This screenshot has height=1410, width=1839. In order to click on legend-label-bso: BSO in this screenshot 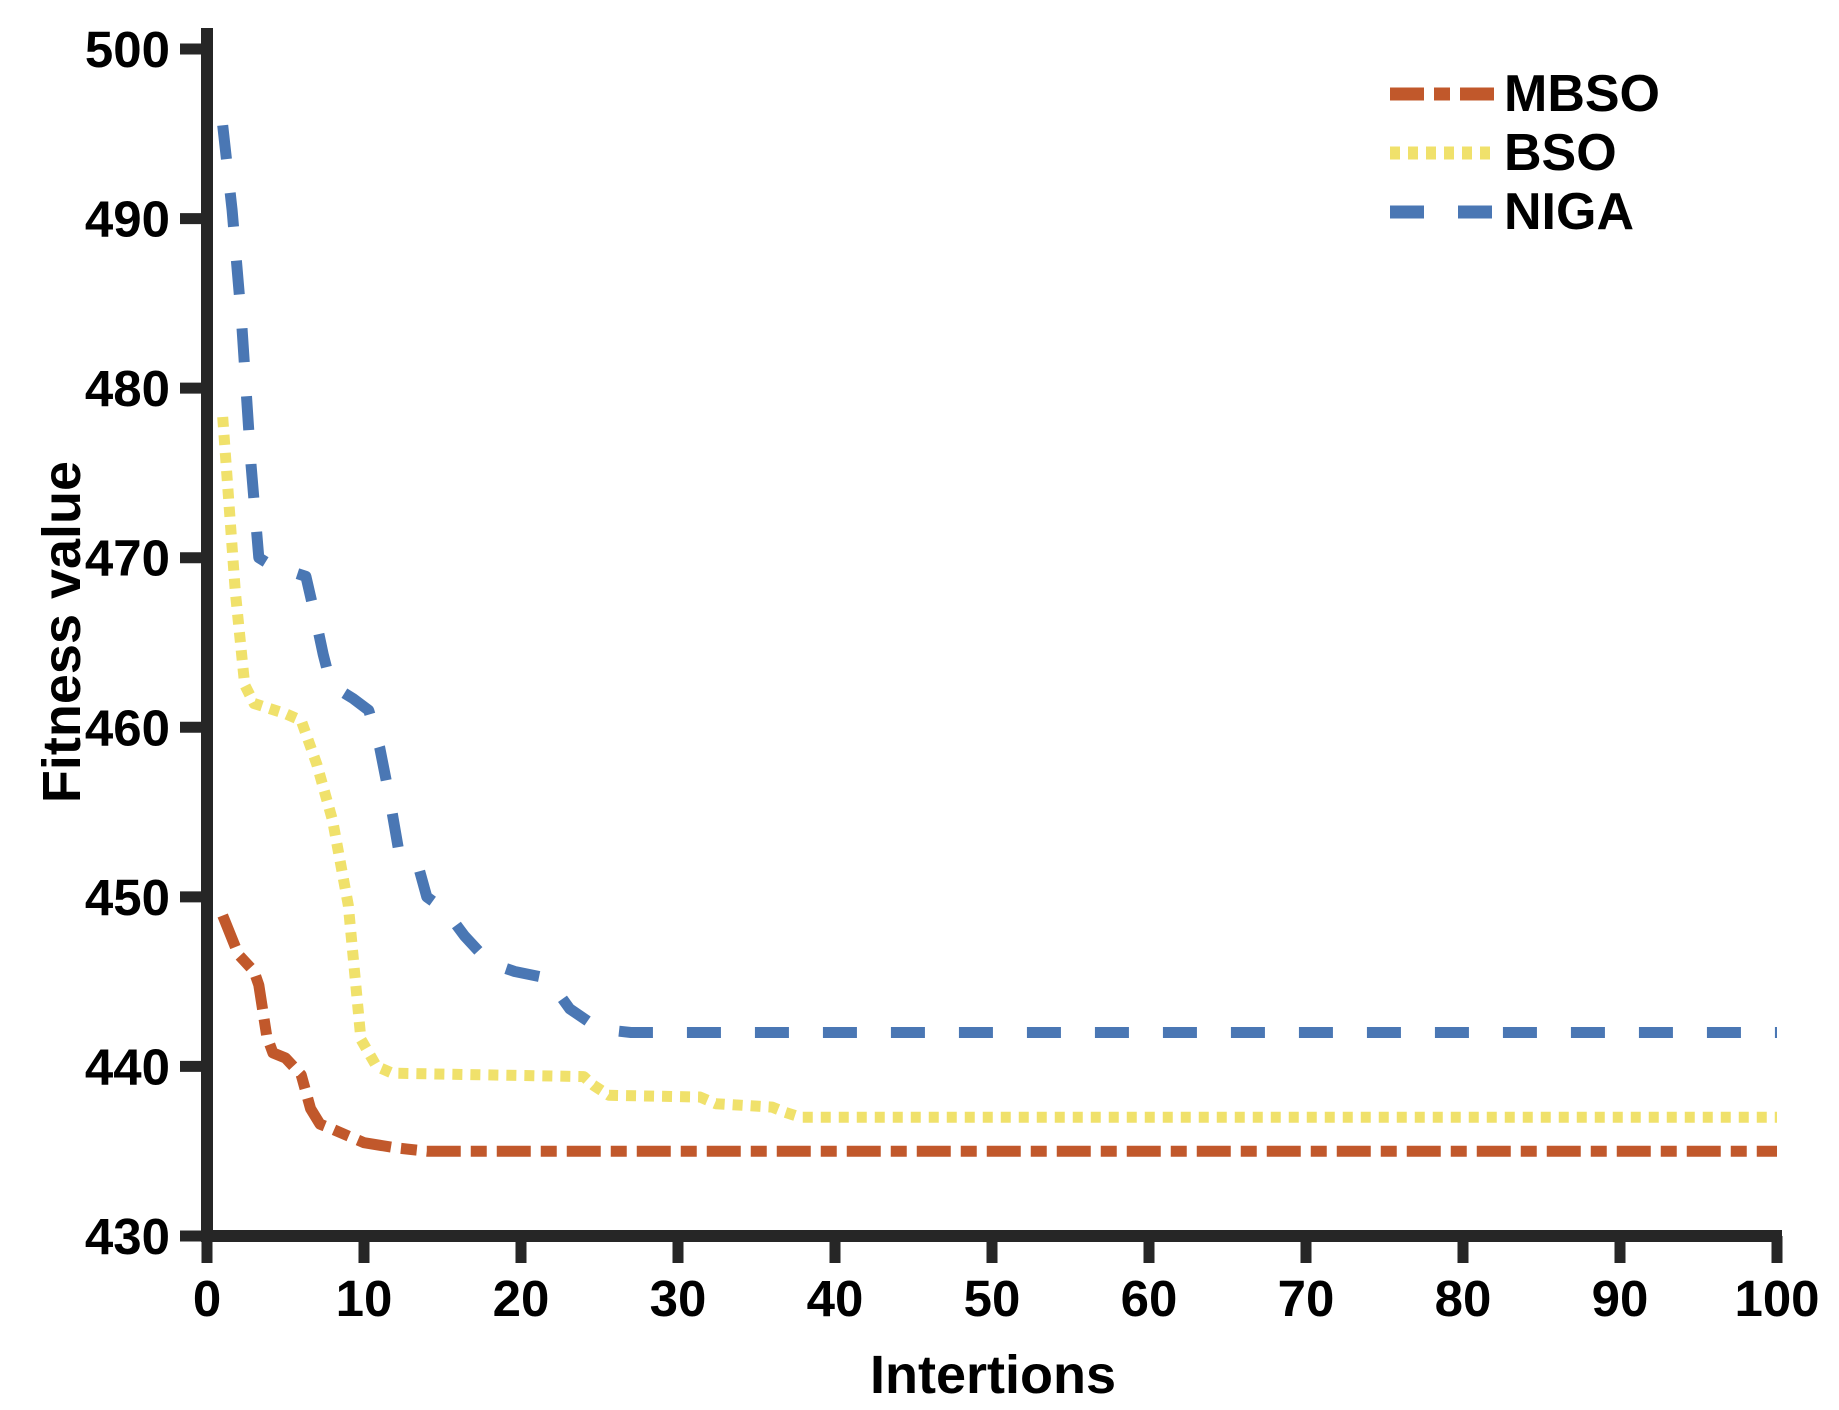, I will do `click(1560, 152)`.